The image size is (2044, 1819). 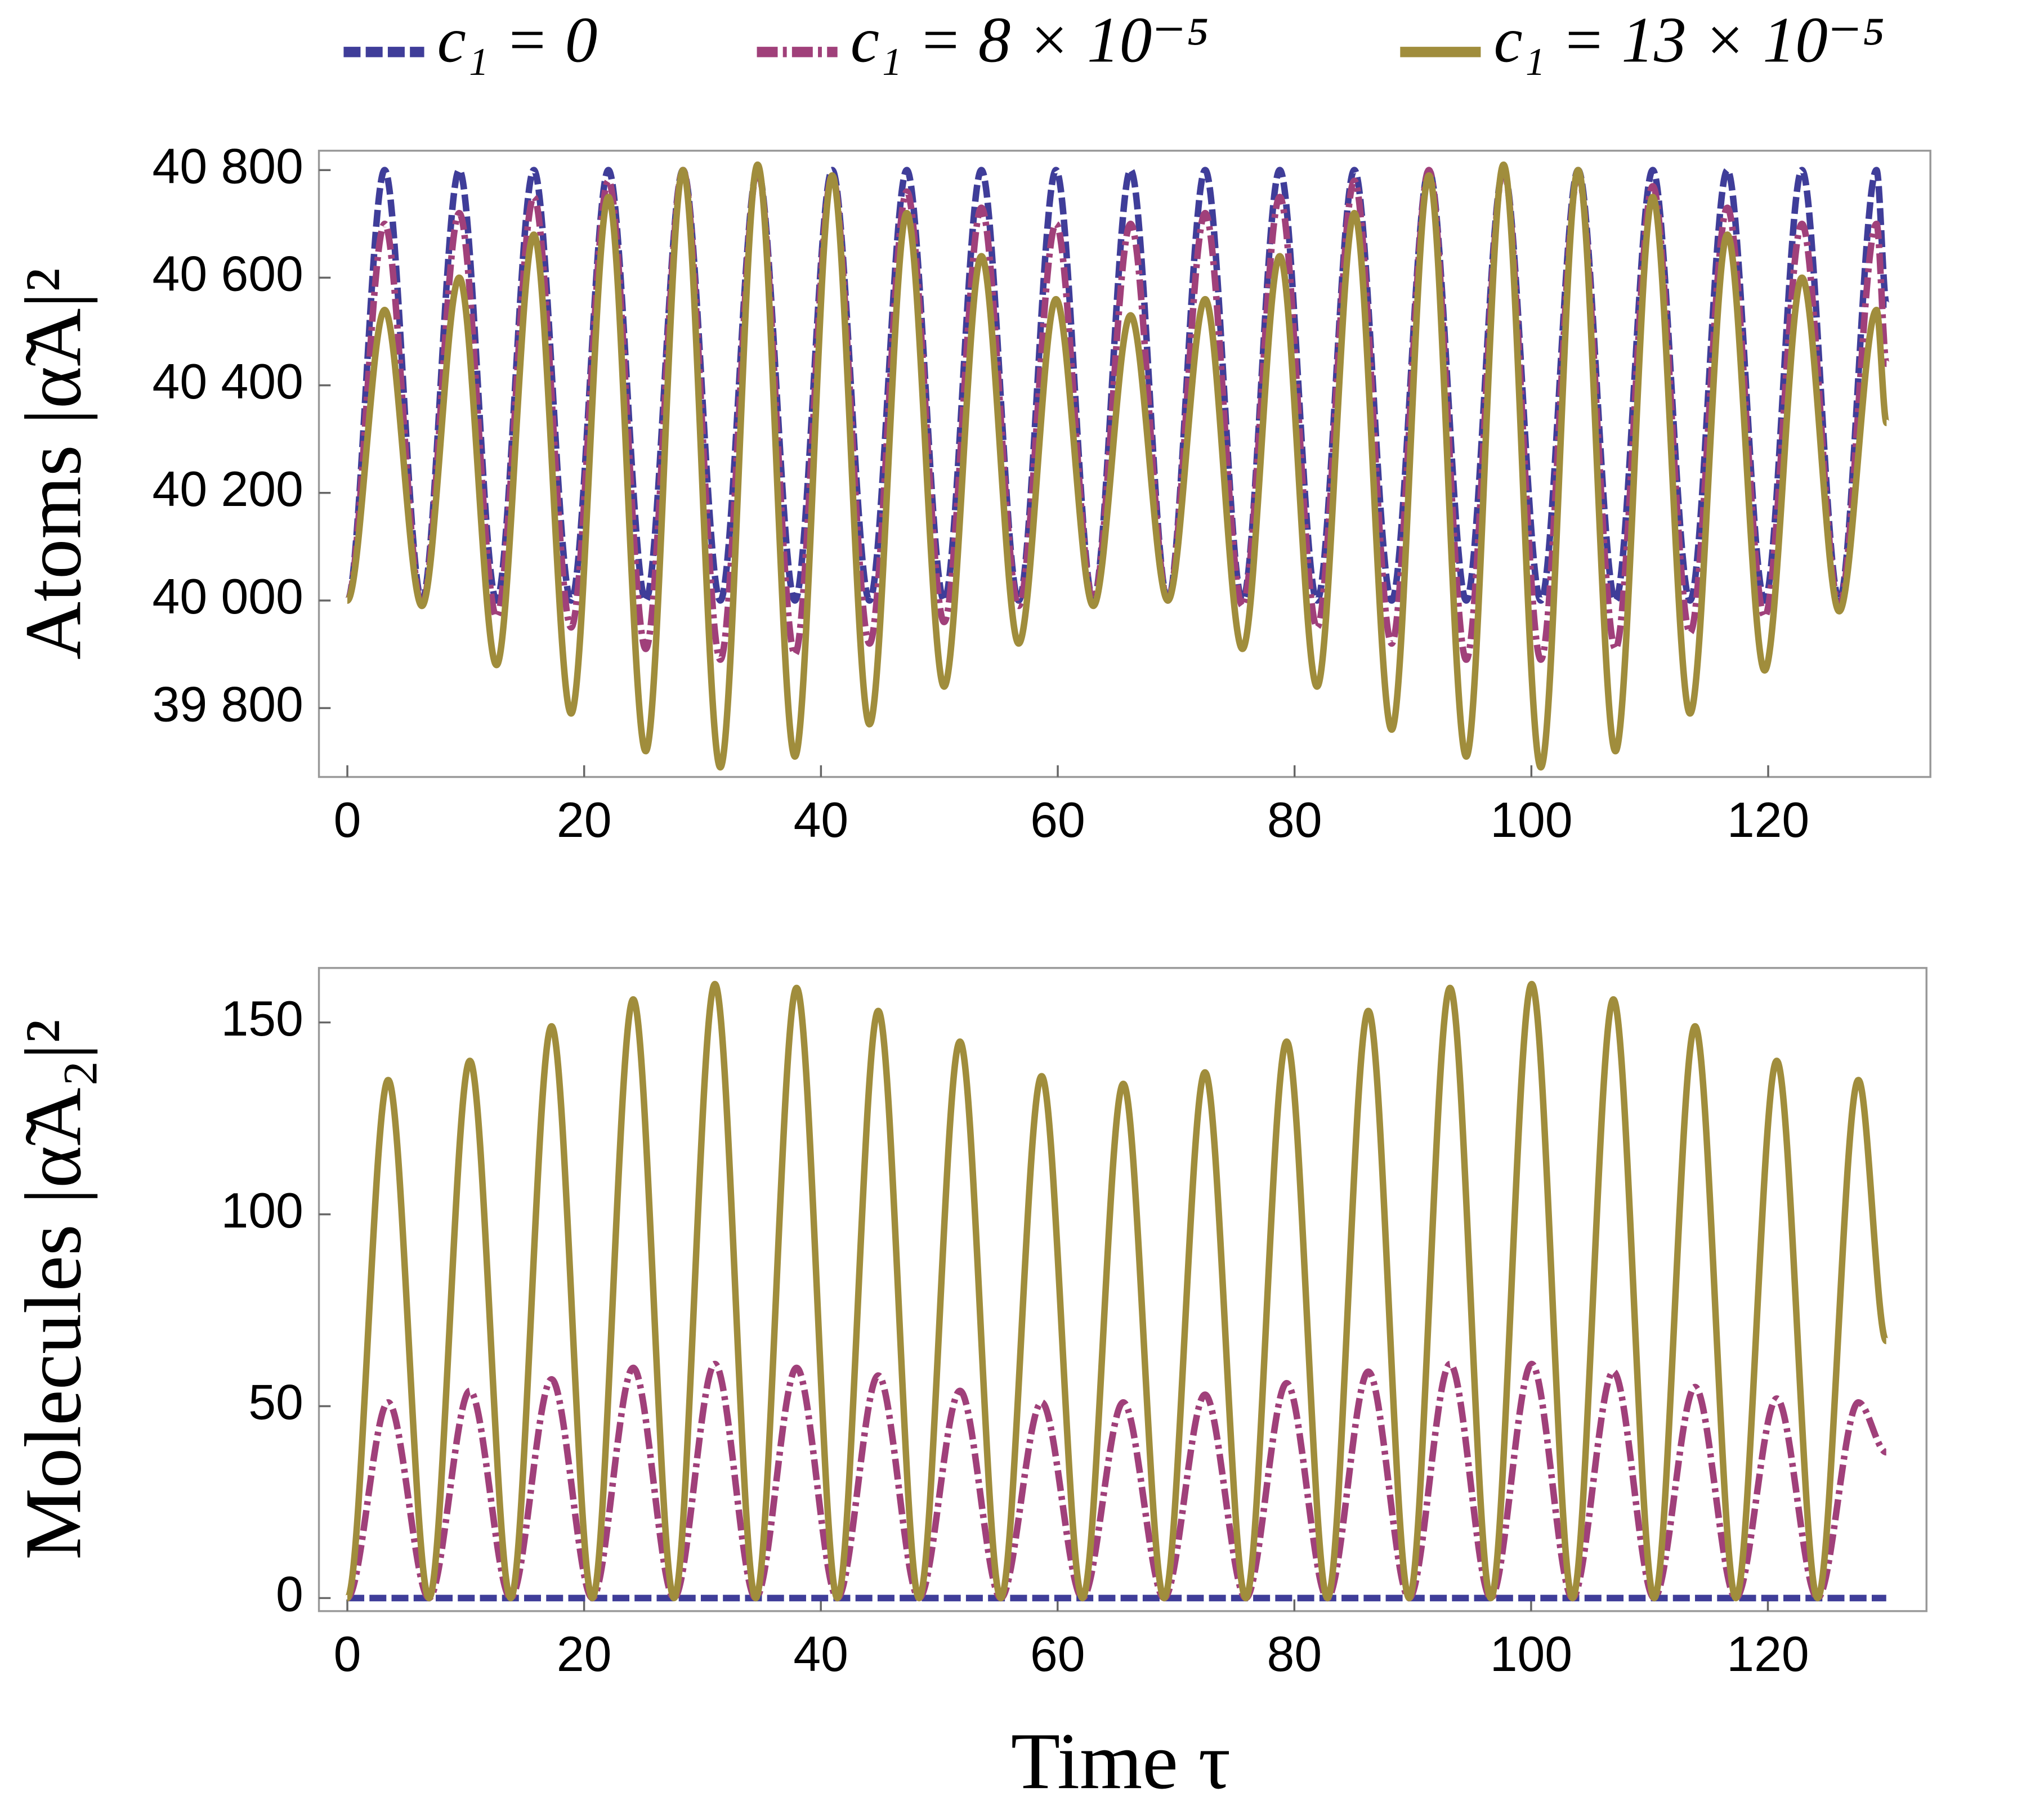 I want to click on y-tick-label: 40 200, so click(x=228, y=489).